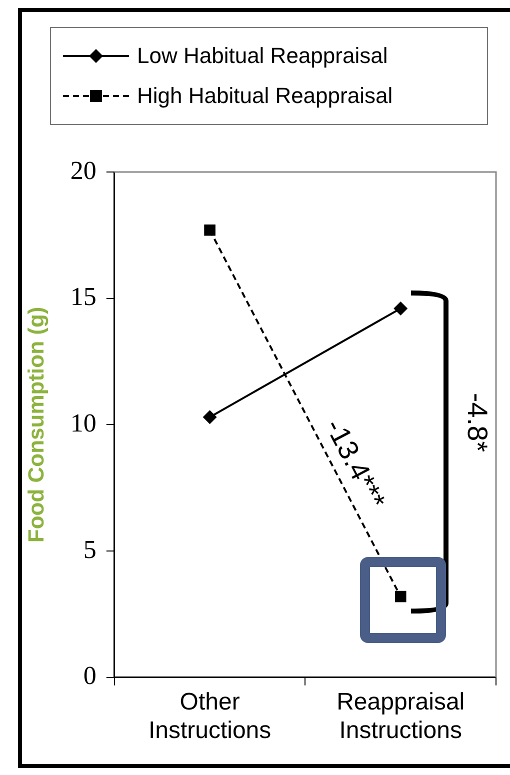 This screenshot has height=775, width=510. I want to click on y-axis-title: Food Consumption (g), so click(35, 424).